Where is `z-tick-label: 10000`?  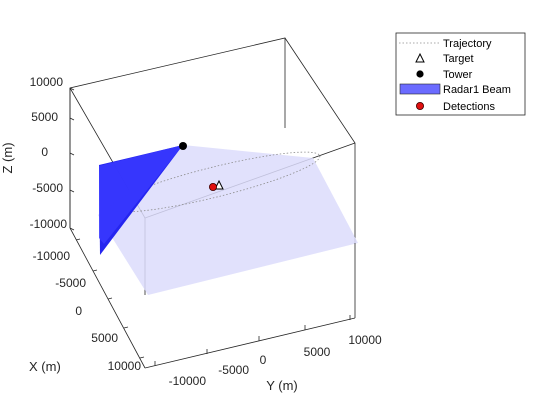 z-tick-label: 10000 is located at coordinates (47, 82).